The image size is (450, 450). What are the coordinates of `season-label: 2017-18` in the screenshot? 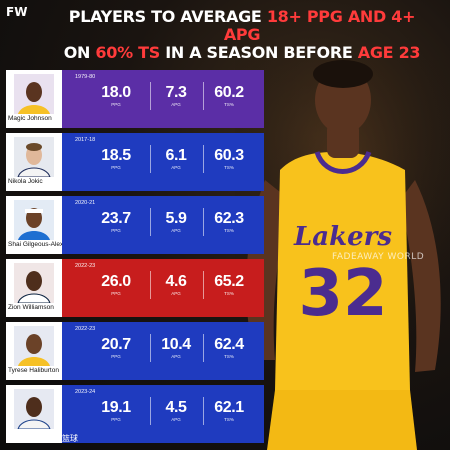 It's located at (85, 140).